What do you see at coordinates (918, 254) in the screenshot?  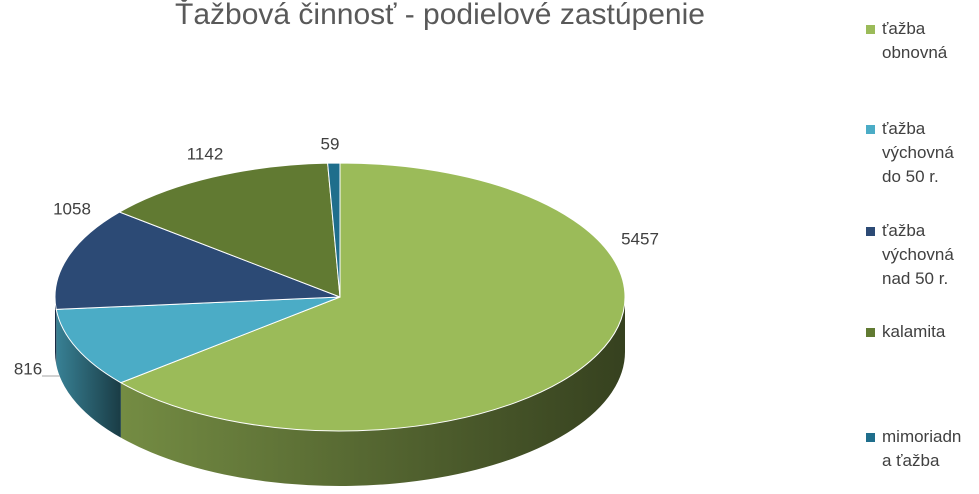 I see `legend-label: ťažba výchovná nad 50 r.` at bounding box center [918, 254].